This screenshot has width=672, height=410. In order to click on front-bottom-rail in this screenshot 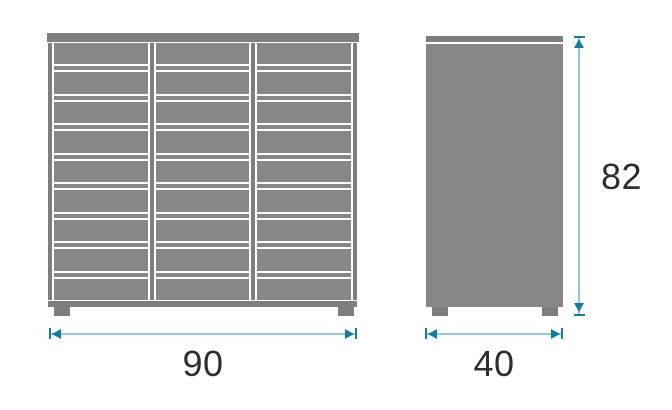, I will do `click(202, 304)`.